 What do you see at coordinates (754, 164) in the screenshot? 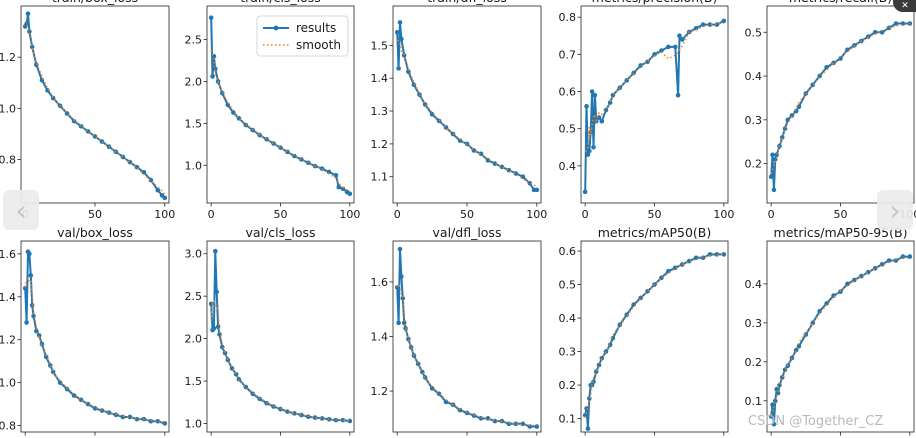
I see `y-tick-label: 0.2` at bounding box center [754, 164].